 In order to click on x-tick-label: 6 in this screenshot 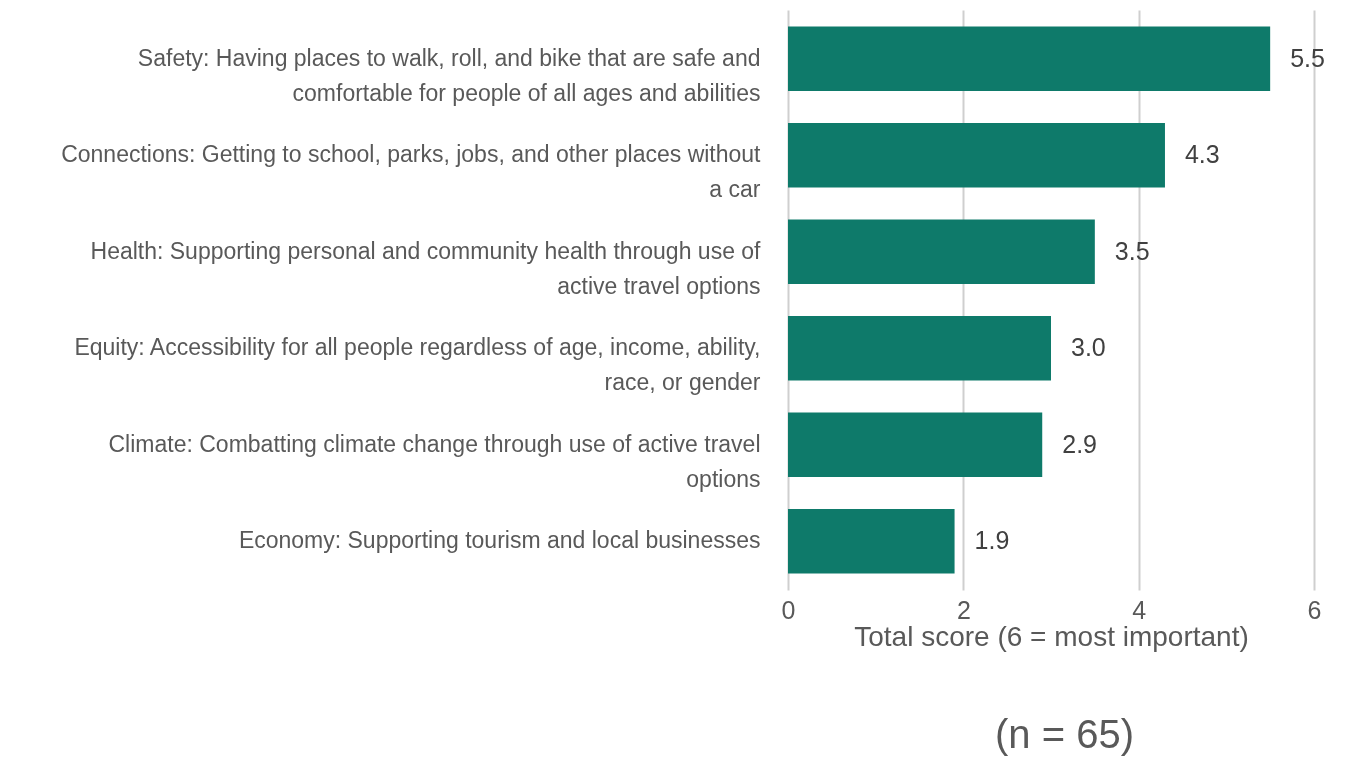, I will do `click(1314, 609)`.